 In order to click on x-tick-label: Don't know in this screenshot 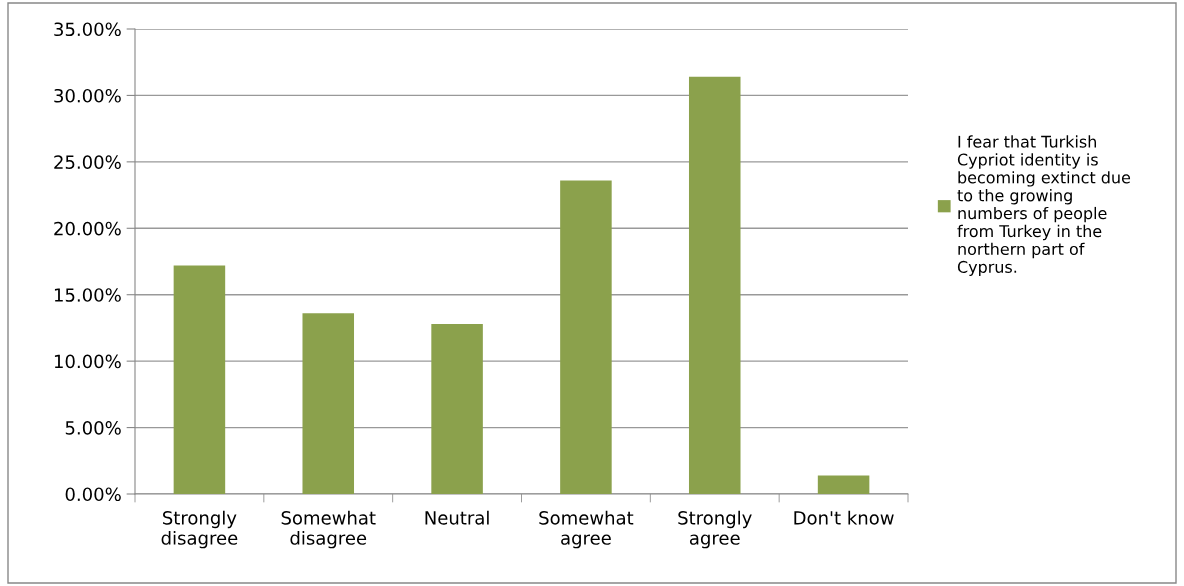, I will do `click(844, 517)`.